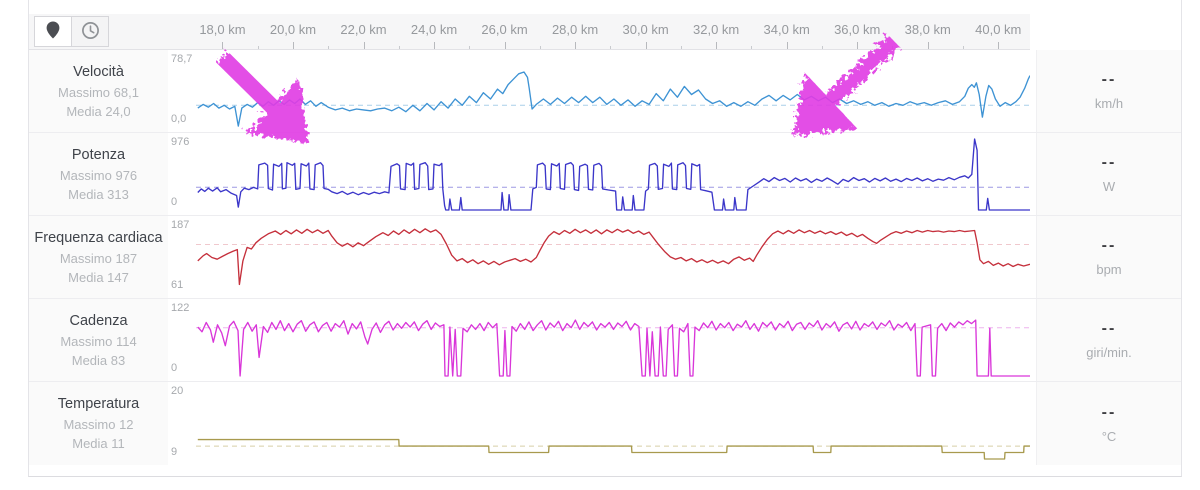  What do you see at coordinates (174, 452) in the screenshot?
I see `y-axis-min-label: 9` at bounding box center [174, 452].